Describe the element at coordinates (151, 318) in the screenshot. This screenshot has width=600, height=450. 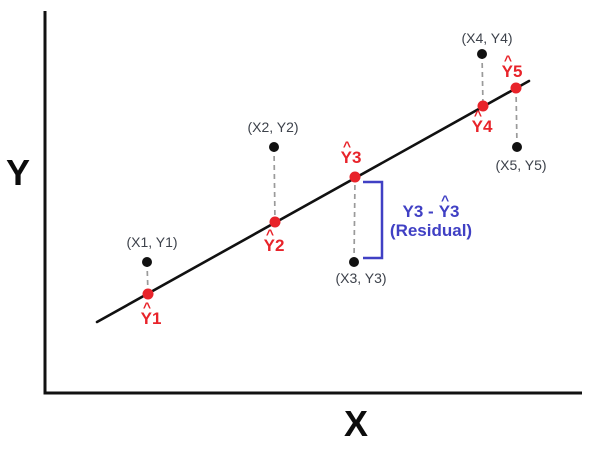
I see `fitted-label-text: Y1` at that location.